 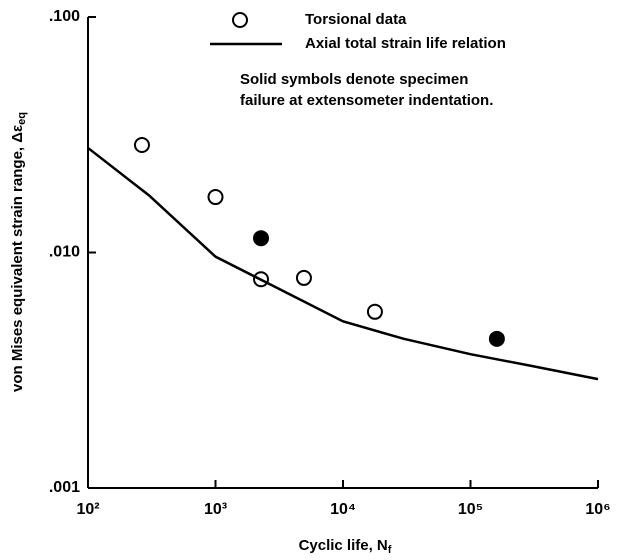 I want to click on x-tick-label: 10², so click(x=87, y=509).